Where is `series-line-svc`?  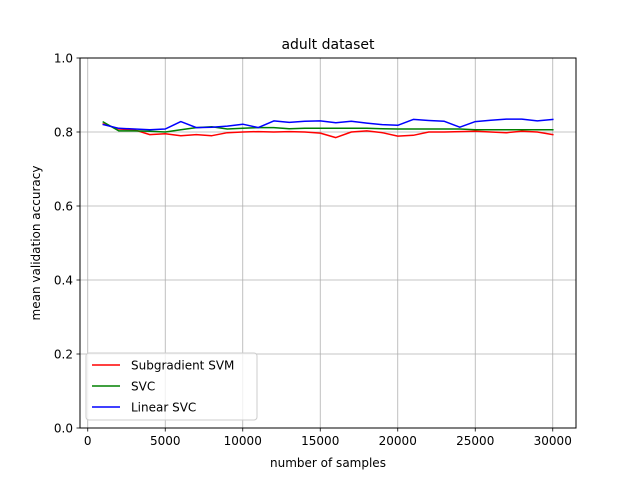 series-line-svc is located at coordinates (328, 126).